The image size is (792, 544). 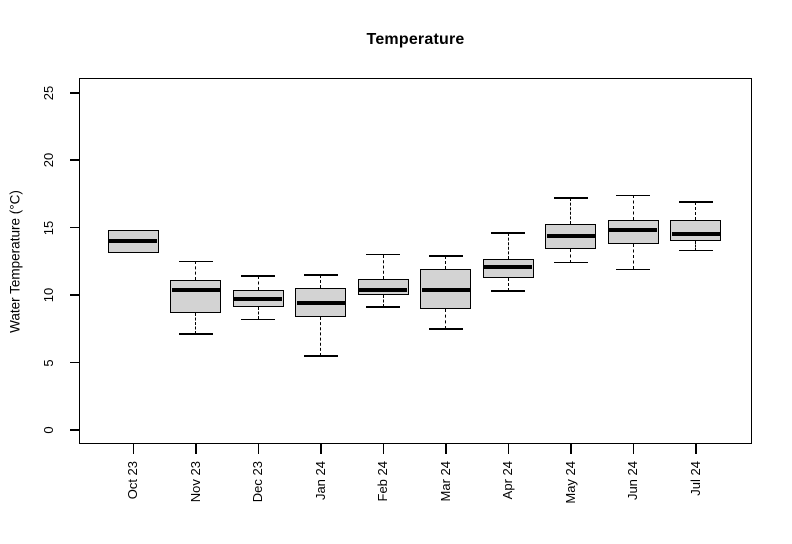 What do you see at coordinates (320, 481) in the screenshot?
I see `x-tick-label: Jan 24` at bounding box center [320, 481].